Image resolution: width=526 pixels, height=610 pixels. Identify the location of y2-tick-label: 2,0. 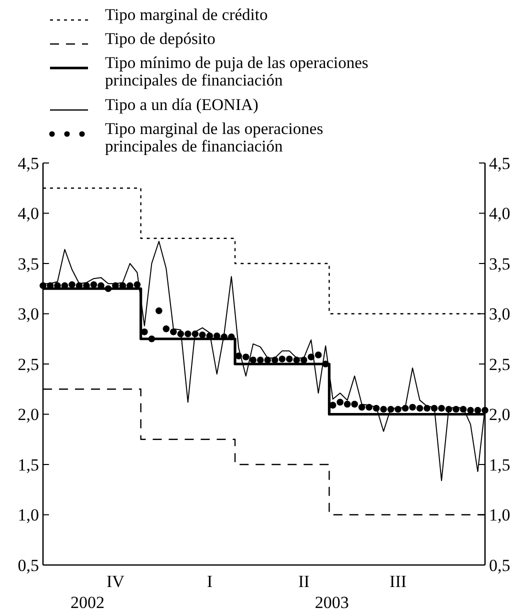
(499, 414).